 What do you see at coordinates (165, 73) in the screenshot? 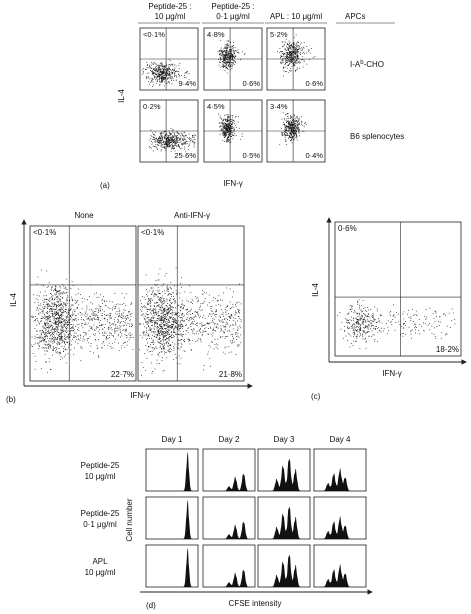
I see `dot-cloud` at bounding box center [165, 73].